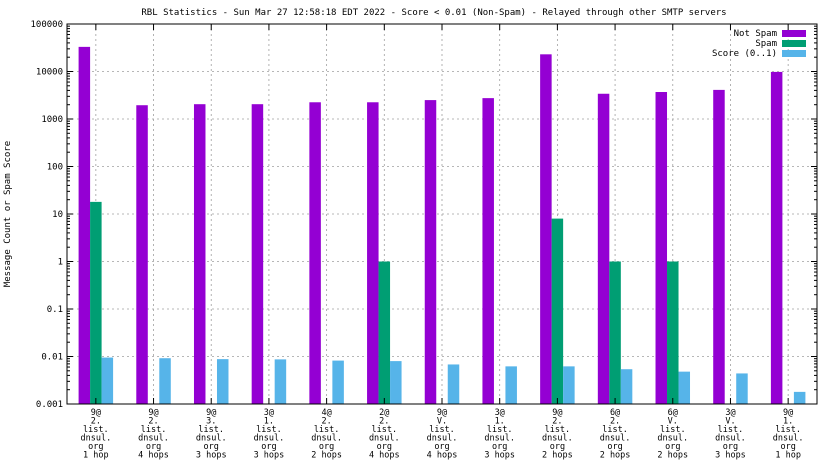 The width and height of the screenshot is (832, 468). I want to click on y-tick-label: 1000, so click(52, 120).